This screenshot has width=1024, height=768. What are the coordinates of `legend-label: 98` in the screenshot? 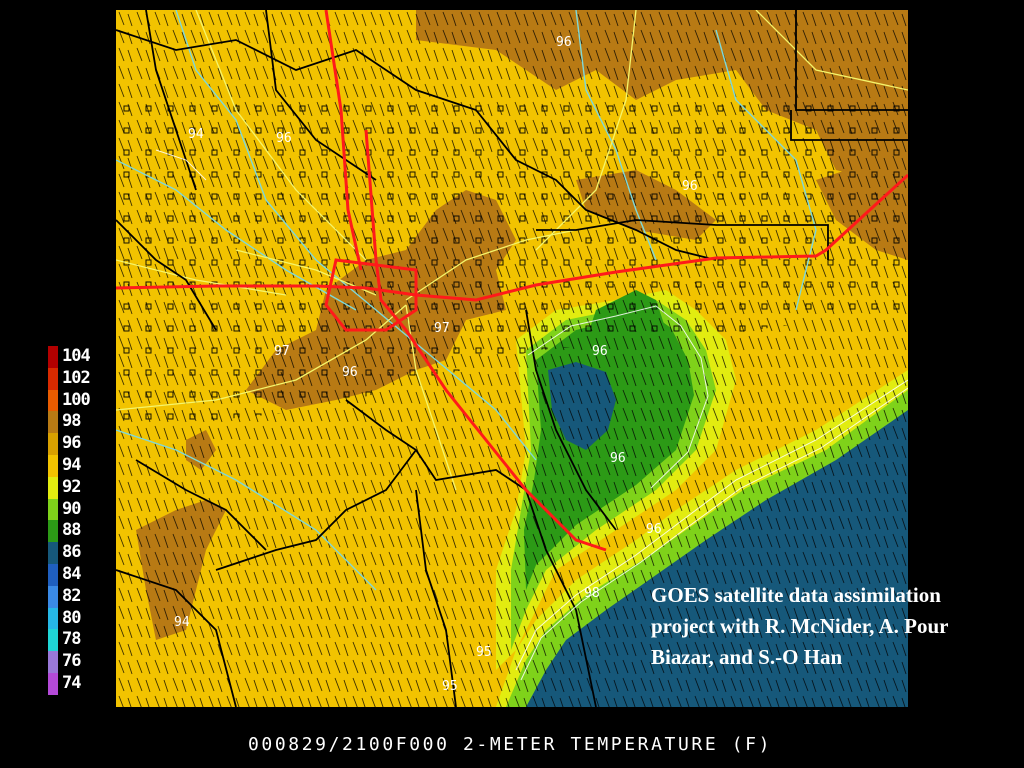 It's located at (72, 421).